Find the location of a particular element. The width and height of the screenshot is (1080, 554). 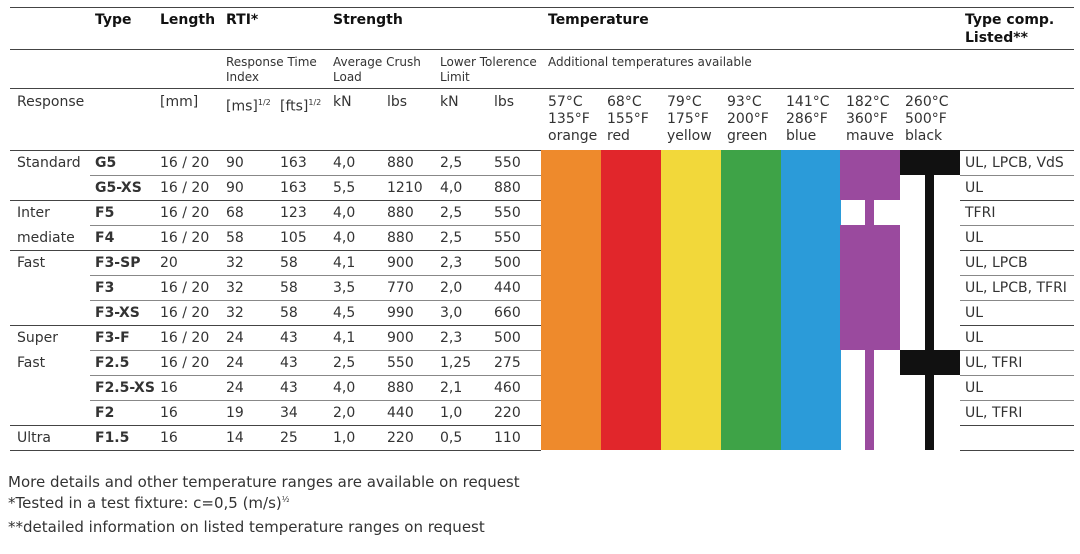

cell-listed: UL, LPCB, TFRI is located at coordinates (1016, 288).